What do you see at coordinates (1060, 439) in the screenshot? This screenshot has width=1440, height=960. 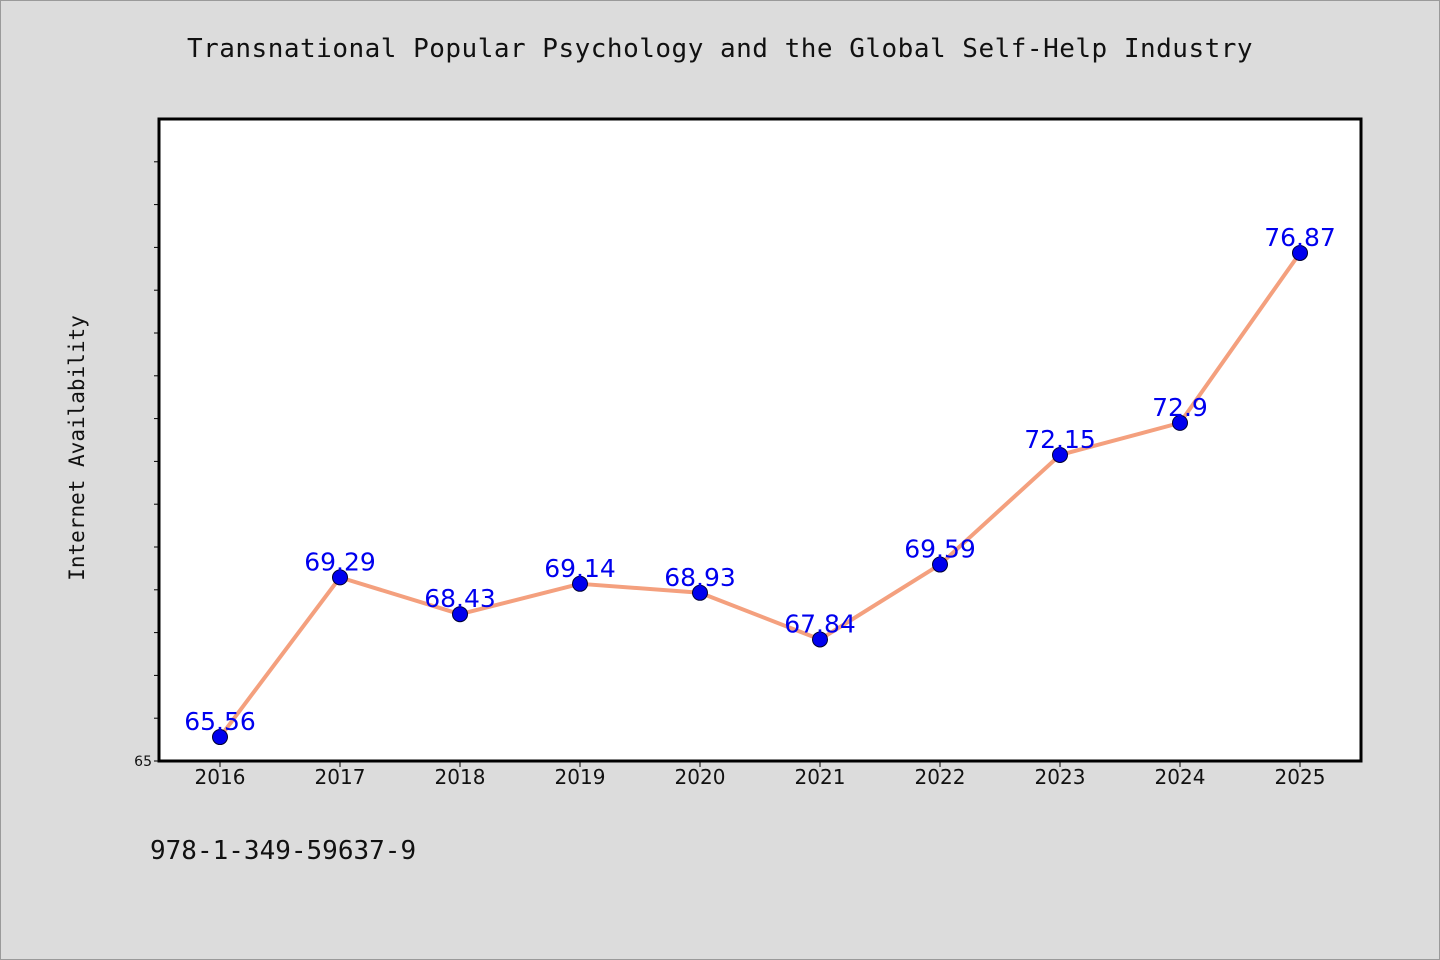 I see `data-label: 72.15` at bounding box center [1060, 439].